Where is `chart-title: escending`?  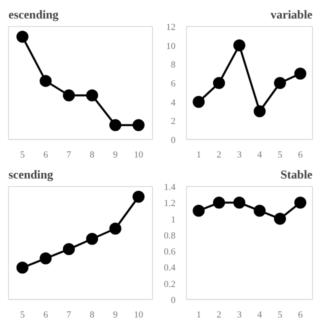 chart-title: escending is located at coordinates (33, 15).